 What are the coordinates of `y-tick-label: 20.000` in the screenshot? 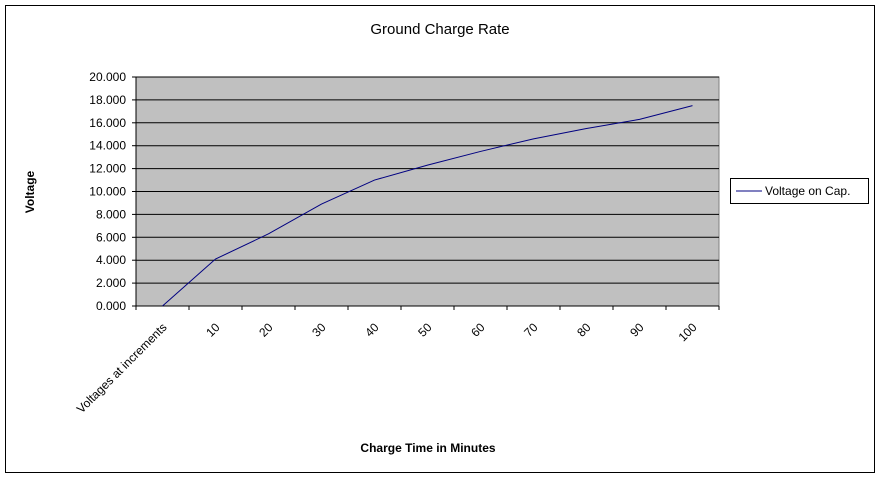 It's located at (107, 77).